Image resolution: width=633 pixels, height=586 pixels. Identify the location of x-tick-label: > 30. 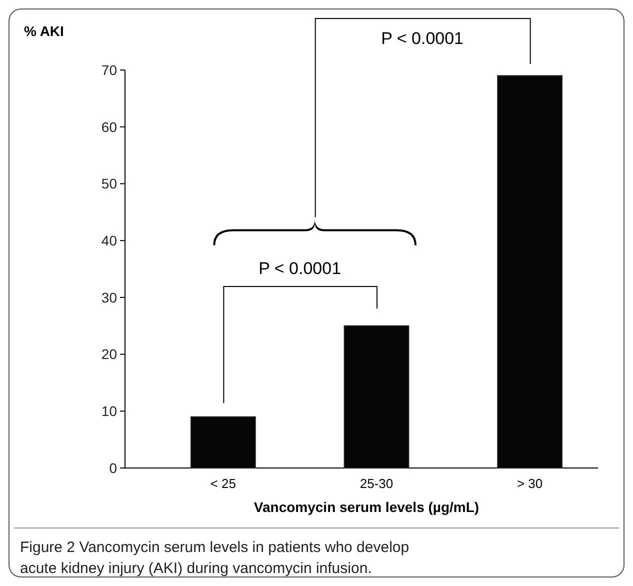
(529, 483).